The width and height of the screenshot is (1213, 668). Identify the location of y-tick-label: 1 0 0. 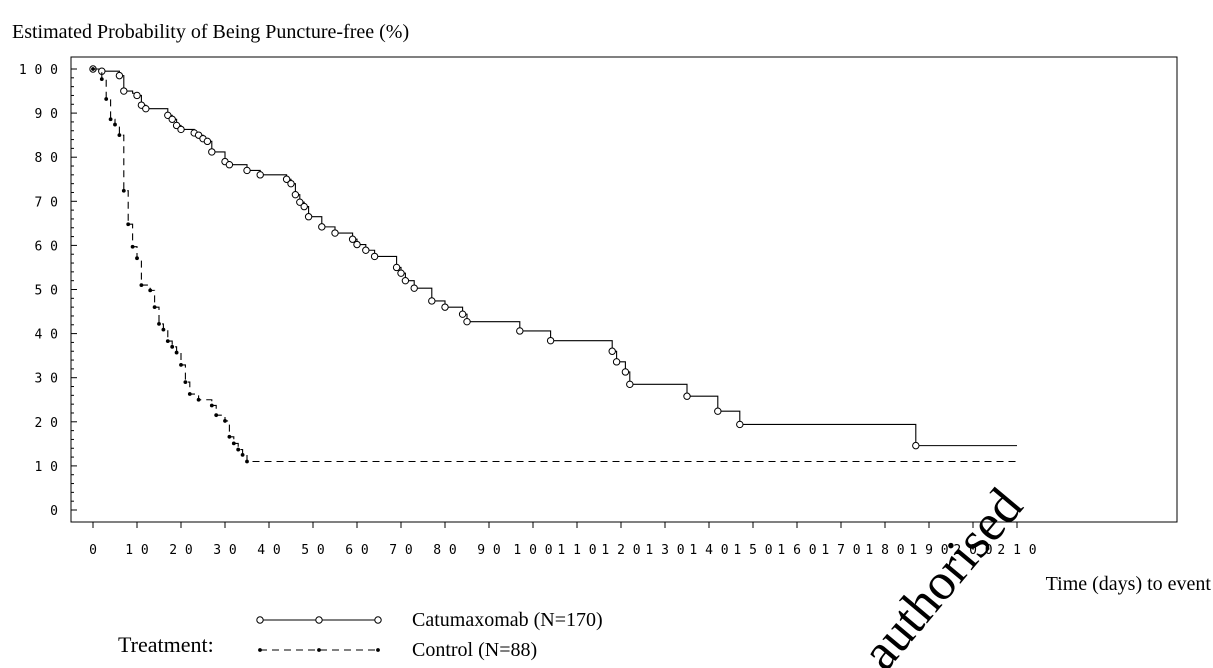
(38, 70).